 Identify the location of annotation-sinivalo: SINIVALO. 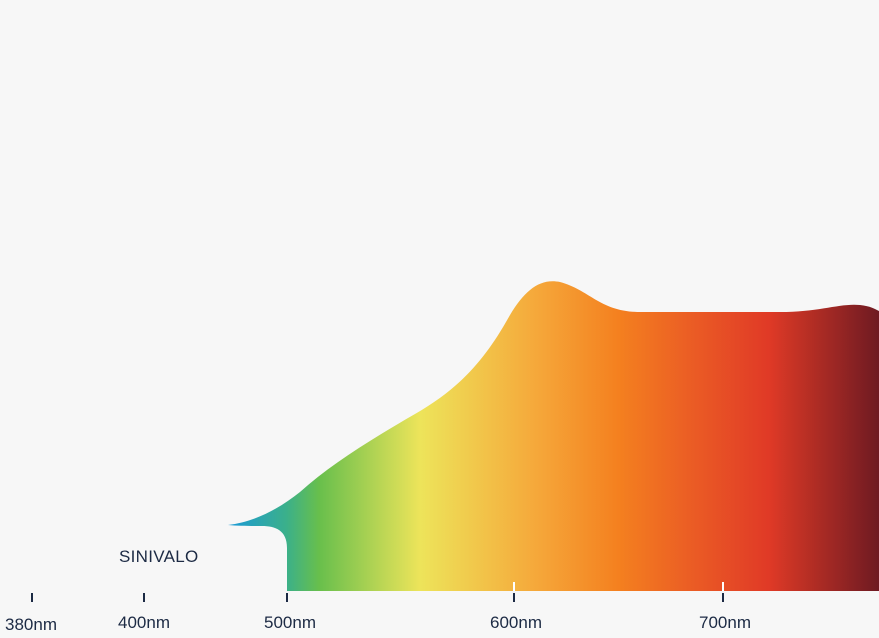
(159, 556).